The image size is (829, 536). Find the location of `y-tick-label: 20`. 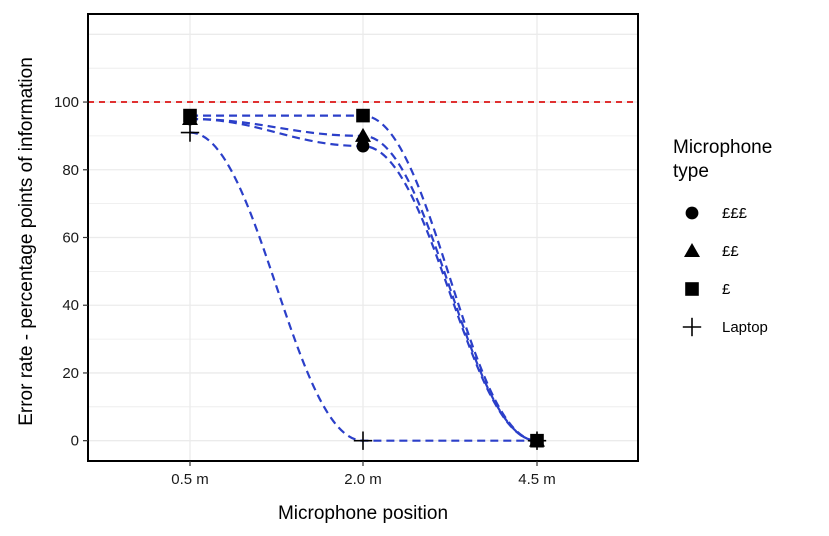

y-tick-label: 20 is located at coordinates (70, 373).